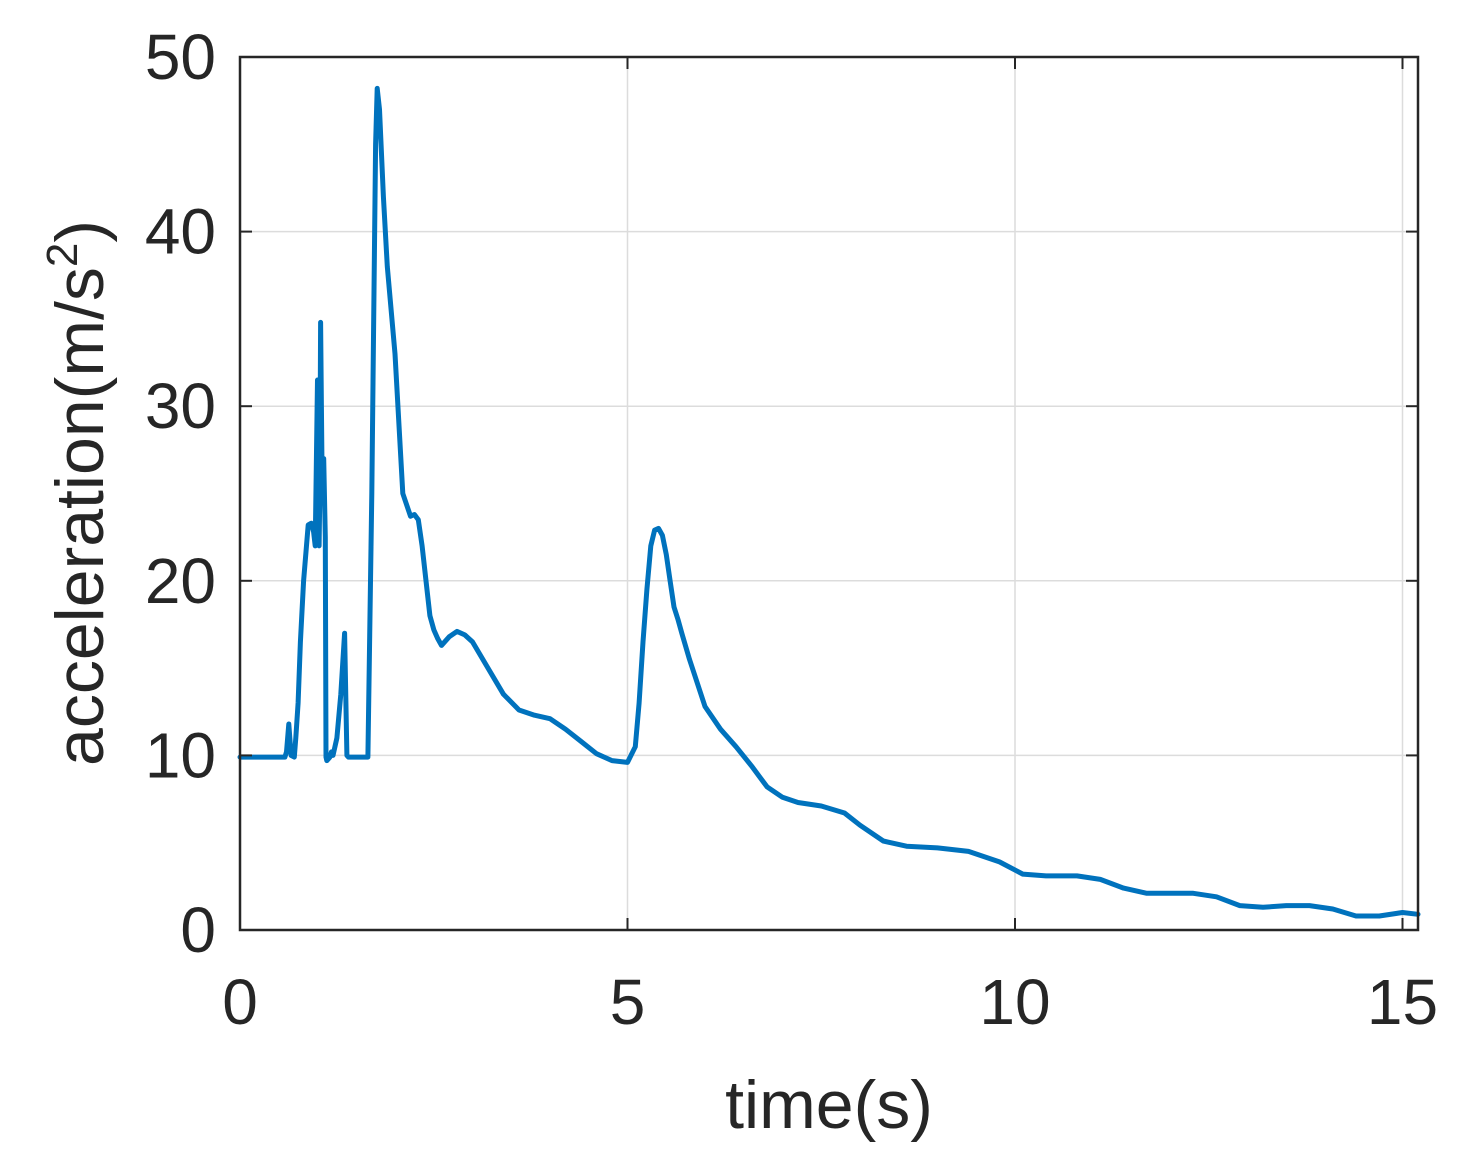 This screenshot has height=1170, width=1465. I want to click on x-tick-label: 10, so click(1014, 1002).